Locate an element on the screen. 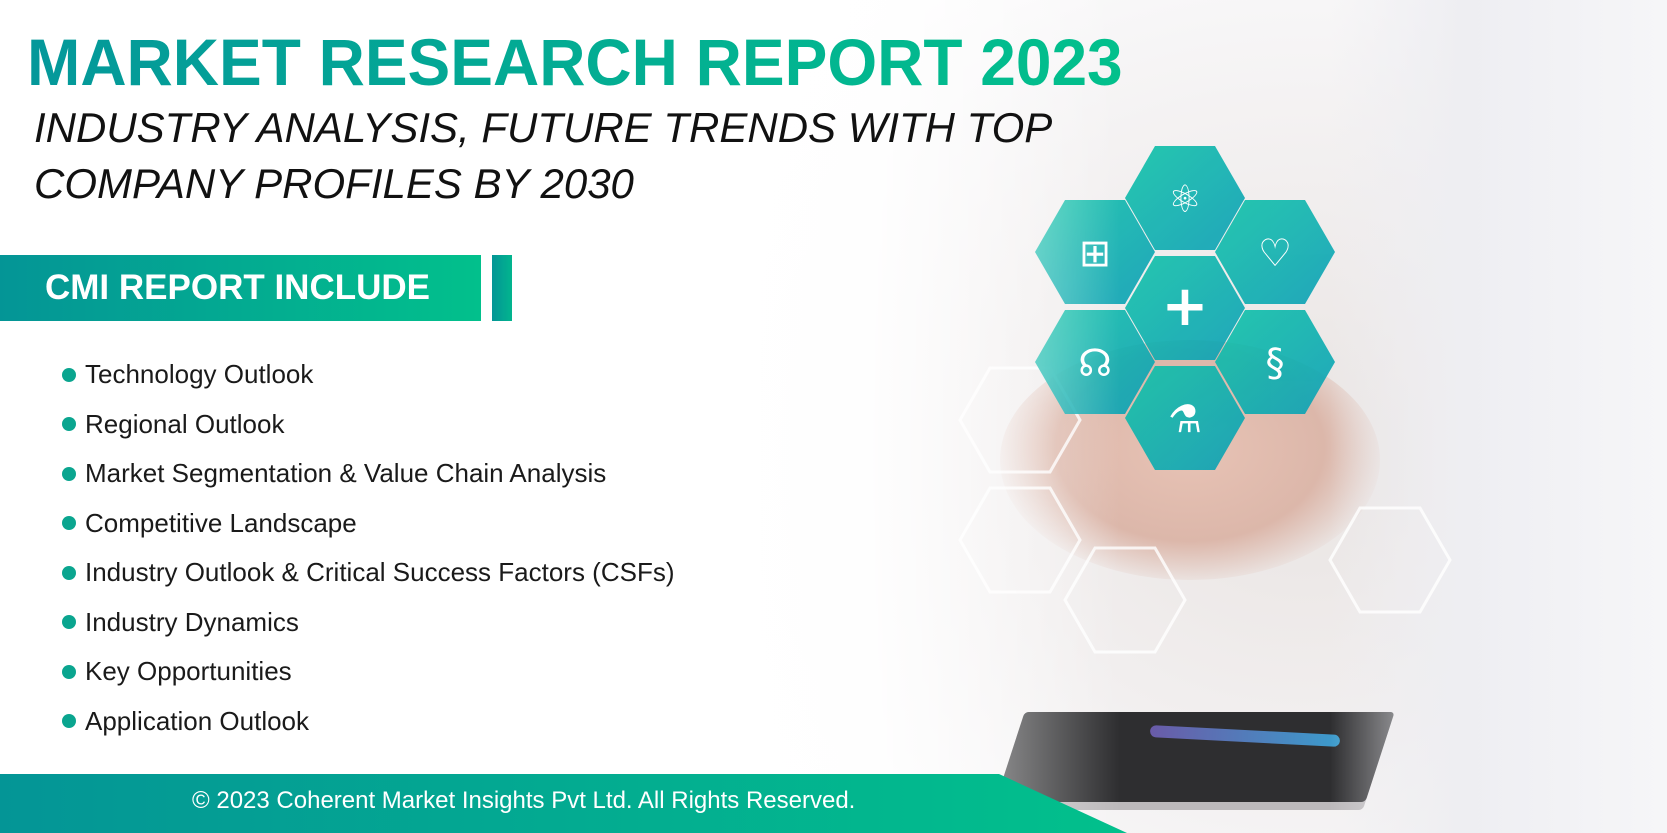  page-title: MARKET RESEARCH REPORT 2023 is located at coordinates (575, 62).